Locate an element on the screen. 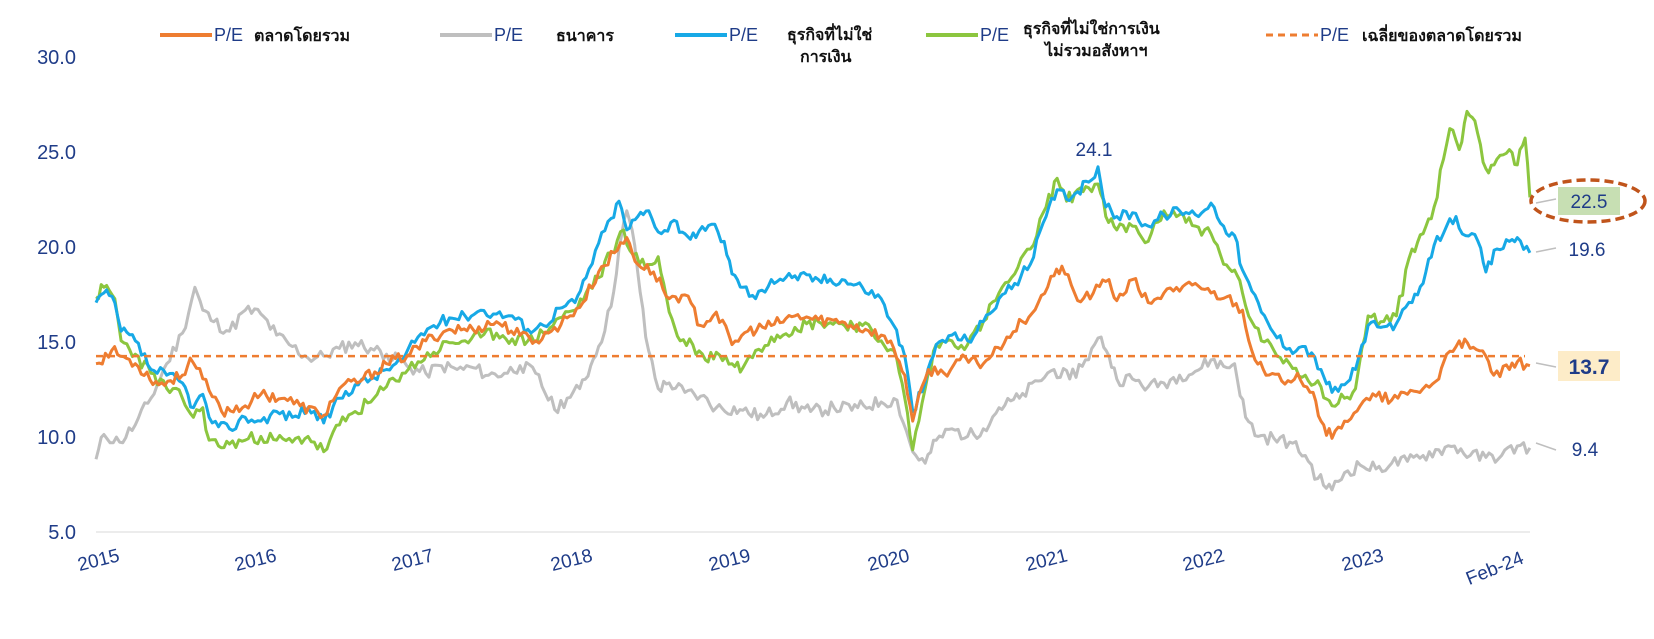  x-tick-label: Feb-24 is located at coordinates (1495, 569).